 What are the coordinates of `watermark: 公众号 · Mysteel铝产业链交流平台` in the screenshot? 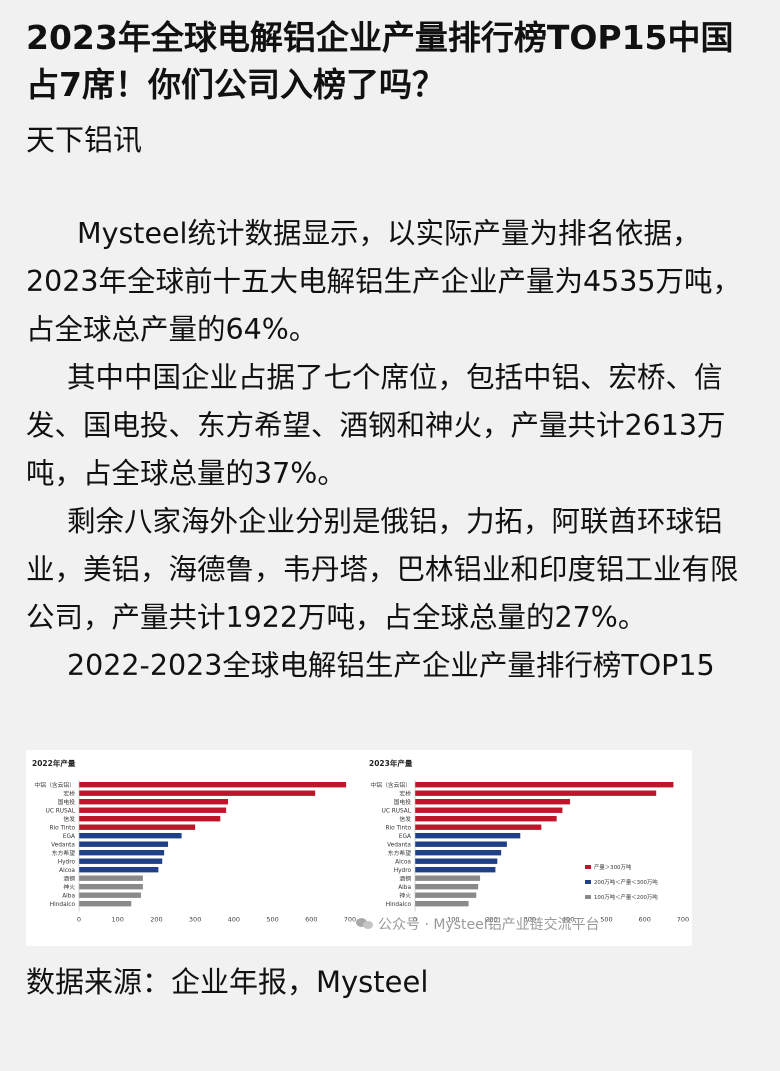 It's located at (478, 924).